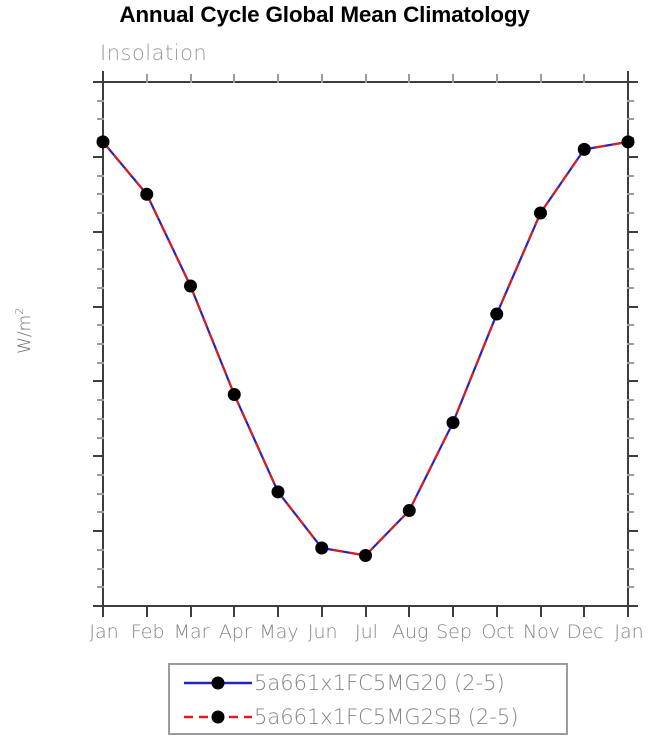  Describe the element at coordinates (104, 632) in the screenshot. I see `x-tick-label: Jan` at that location.